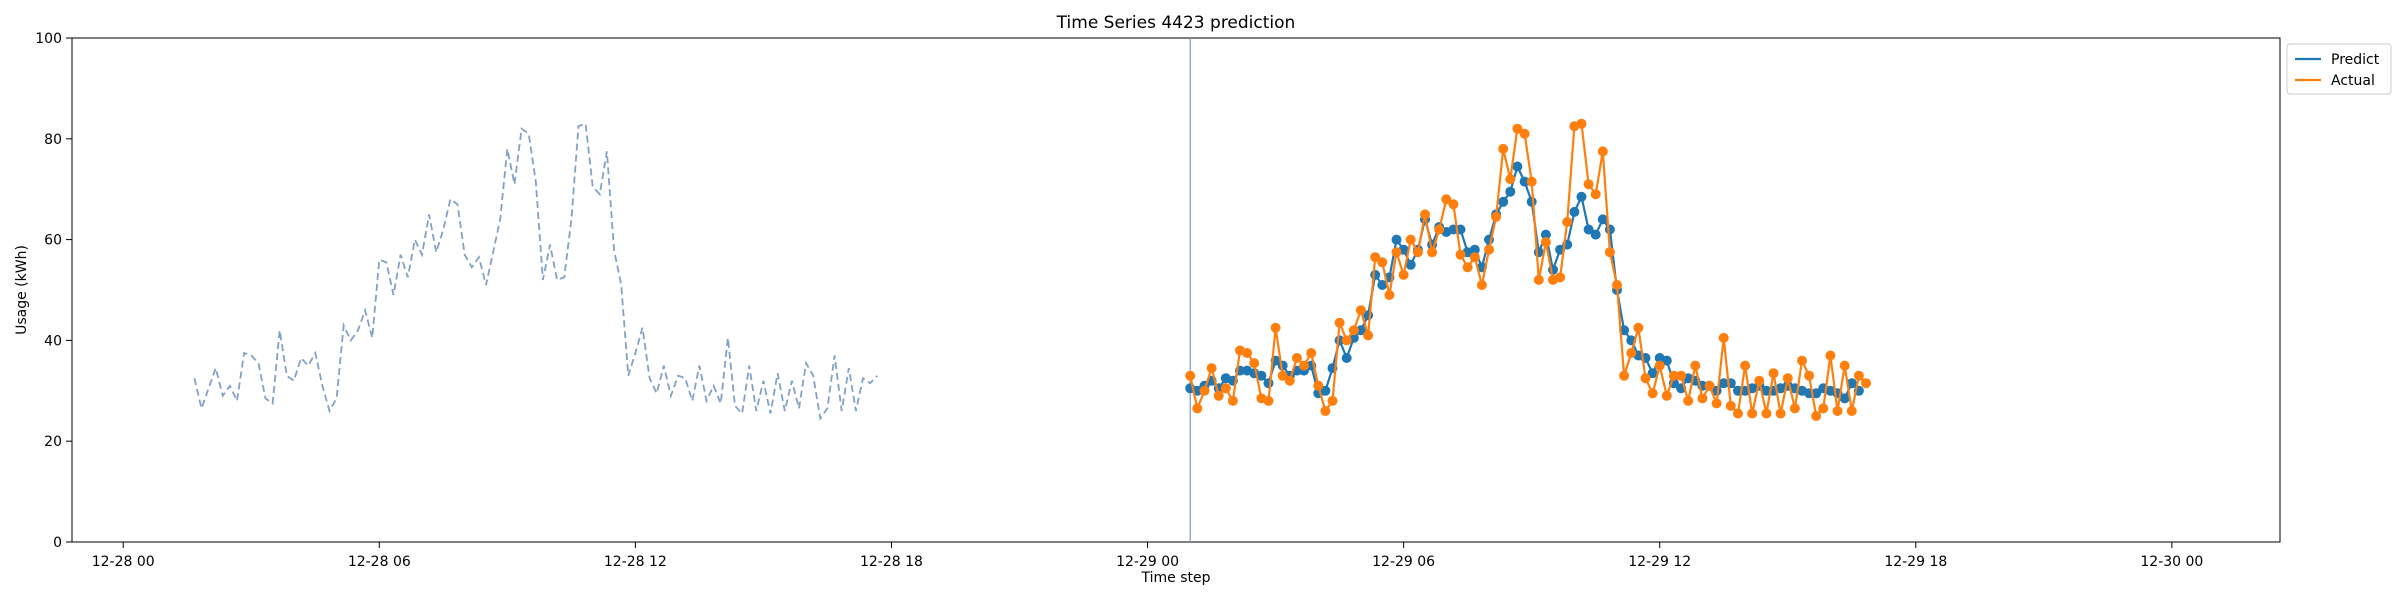  I want to click on actual-series-points, so click(1528, 269).